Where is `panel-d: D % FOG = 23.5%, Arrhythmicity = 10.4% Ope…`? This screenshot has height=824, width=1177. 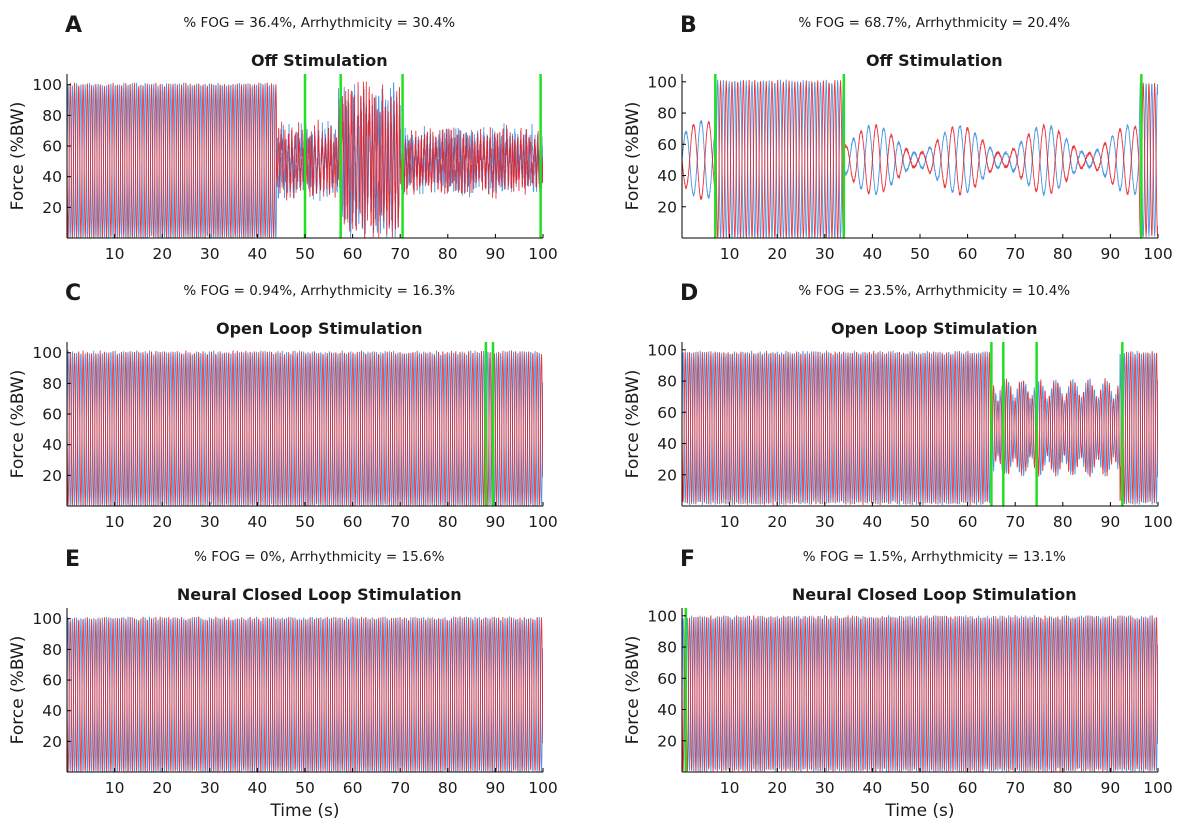
panel-d: D % FOG = 23.5%, Arrhythmicity = 10.4% Ope… is located at coordinates (898, 406).